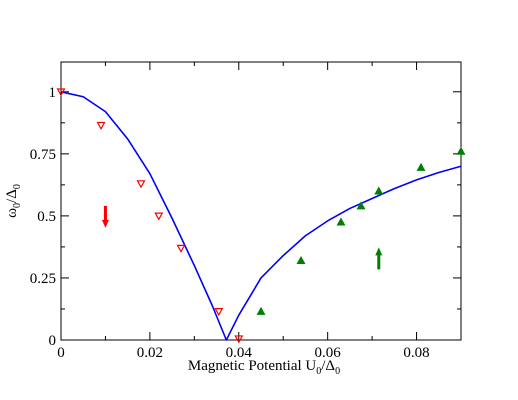  What do you see at coordinates (43, 155) in the screenshot?
I see `y-tick-label: 0.75` at bounding box center [43, 155].